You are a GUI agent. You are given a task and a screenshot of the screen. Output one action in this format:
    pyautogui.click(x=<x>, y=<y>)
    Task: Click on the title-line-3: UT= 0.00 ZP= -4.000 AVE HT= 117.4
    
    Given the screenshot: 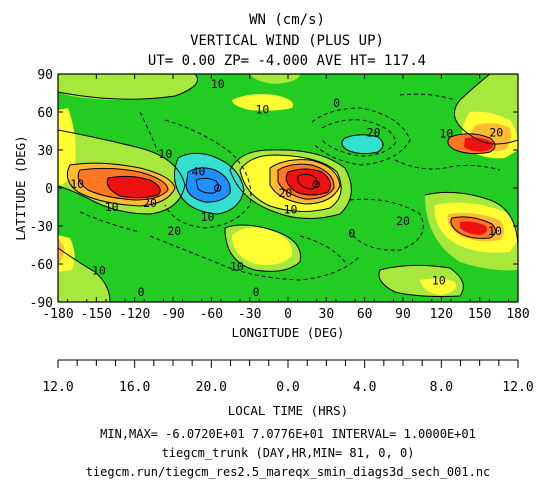 What is the action you would take?
    pyautogui.click(x=287, y=61)
    